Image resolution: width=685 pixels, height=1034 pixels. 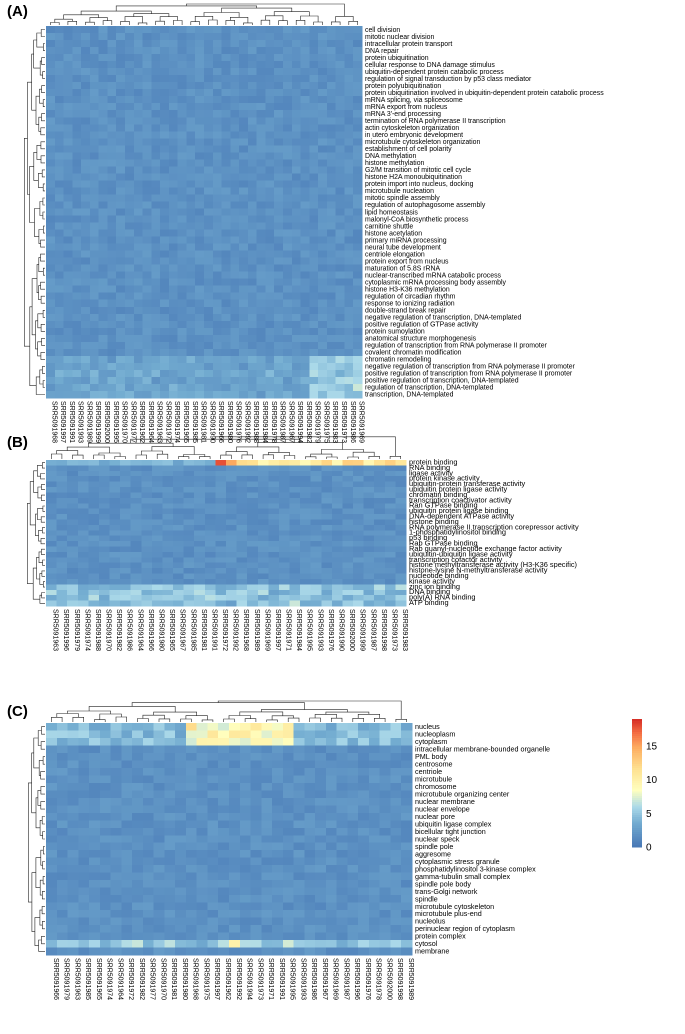 I want to click on column-label: SRR5091967, so click(x=290, y=422).